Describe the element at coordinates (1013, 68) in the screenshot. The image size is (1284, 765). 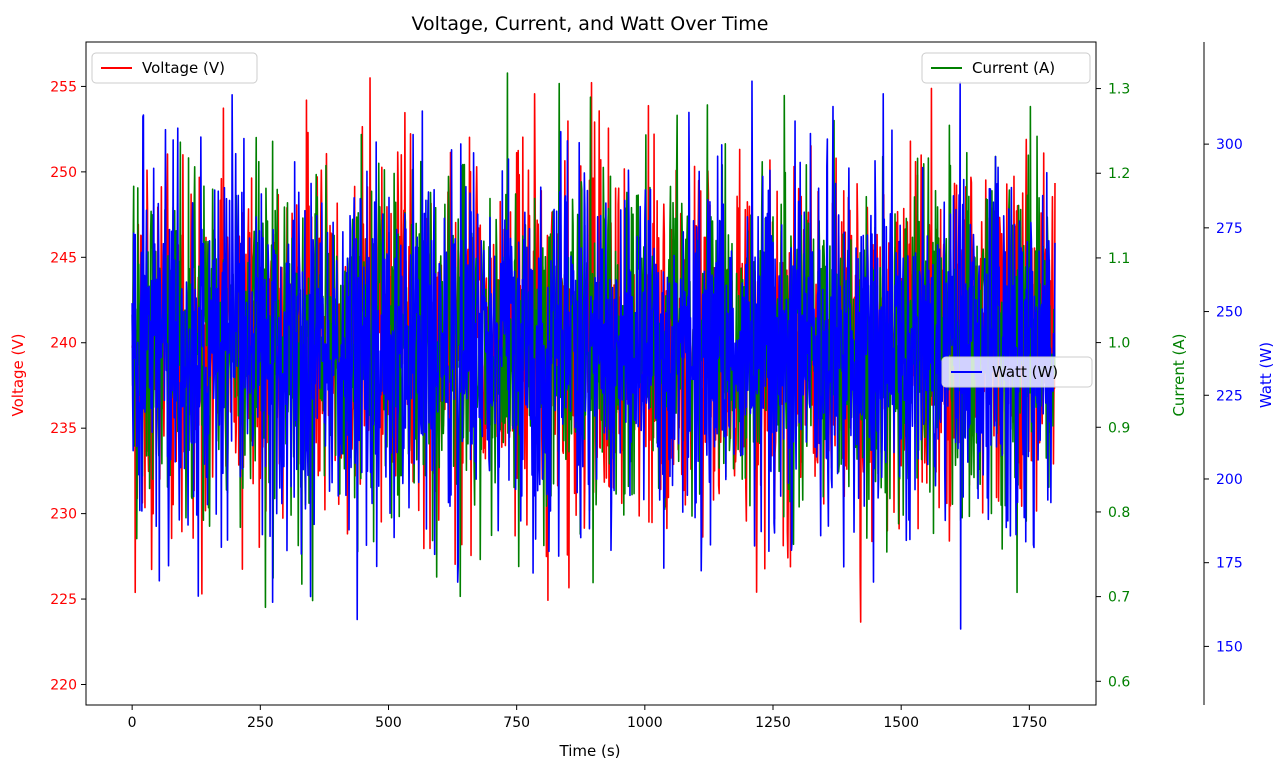
I see `legend-current-label: Current (A)` at that location.